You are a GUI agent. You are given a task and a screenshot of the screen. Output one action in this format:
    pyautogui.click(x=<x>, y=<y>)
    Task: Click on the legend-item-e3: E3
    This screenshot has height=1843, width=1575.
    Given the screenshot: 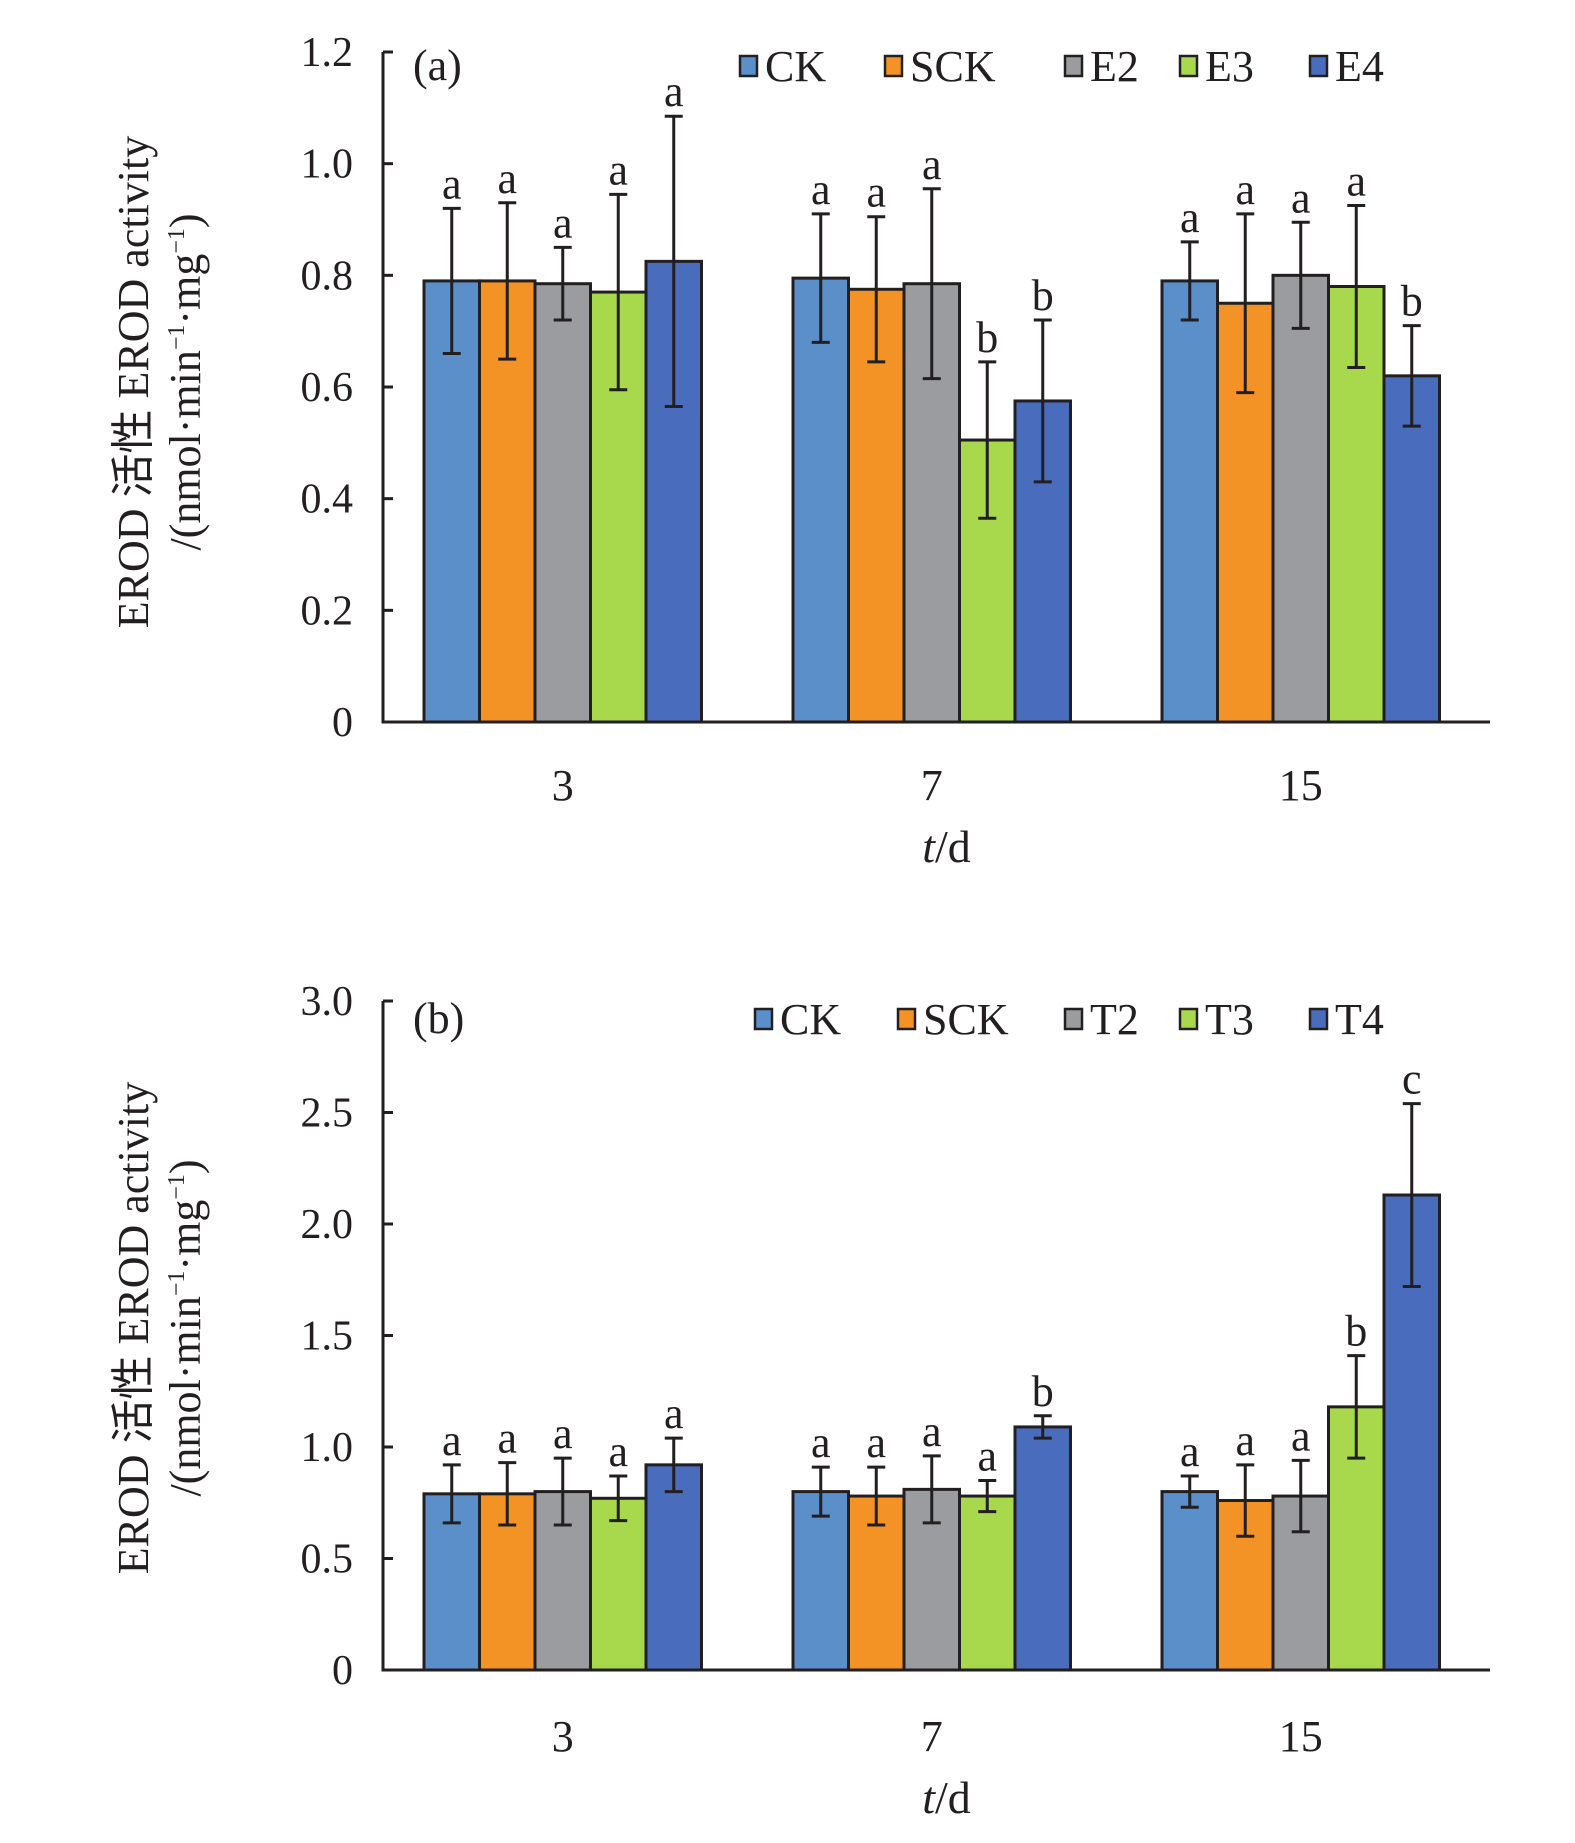 What is the action you would take?
    pyautogui.click(x=1216, y=66)
    